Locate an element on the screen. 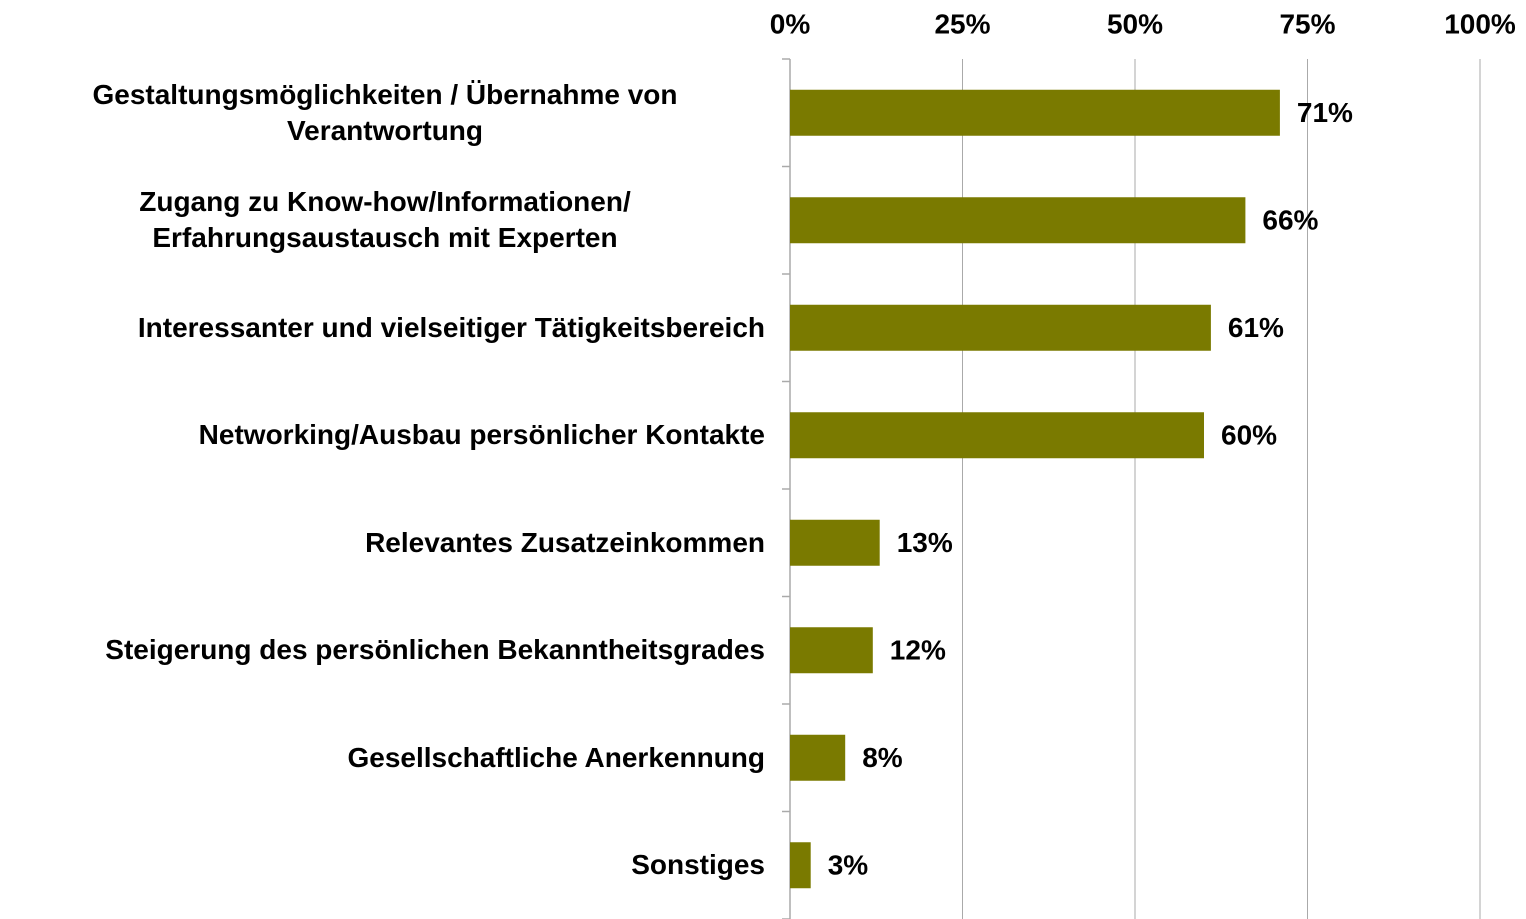  value-label: 12% is located at coordinates (918, 650).